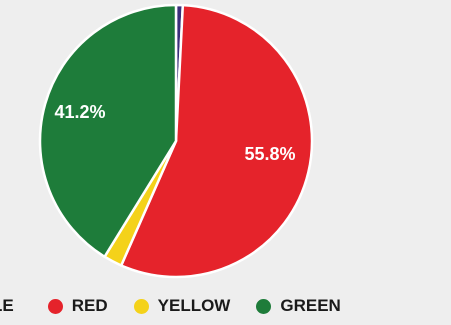 Image resolution: width=451 pixels, height=325 pixels. I want to click on legend-label-red: RED, so click(89, 305).